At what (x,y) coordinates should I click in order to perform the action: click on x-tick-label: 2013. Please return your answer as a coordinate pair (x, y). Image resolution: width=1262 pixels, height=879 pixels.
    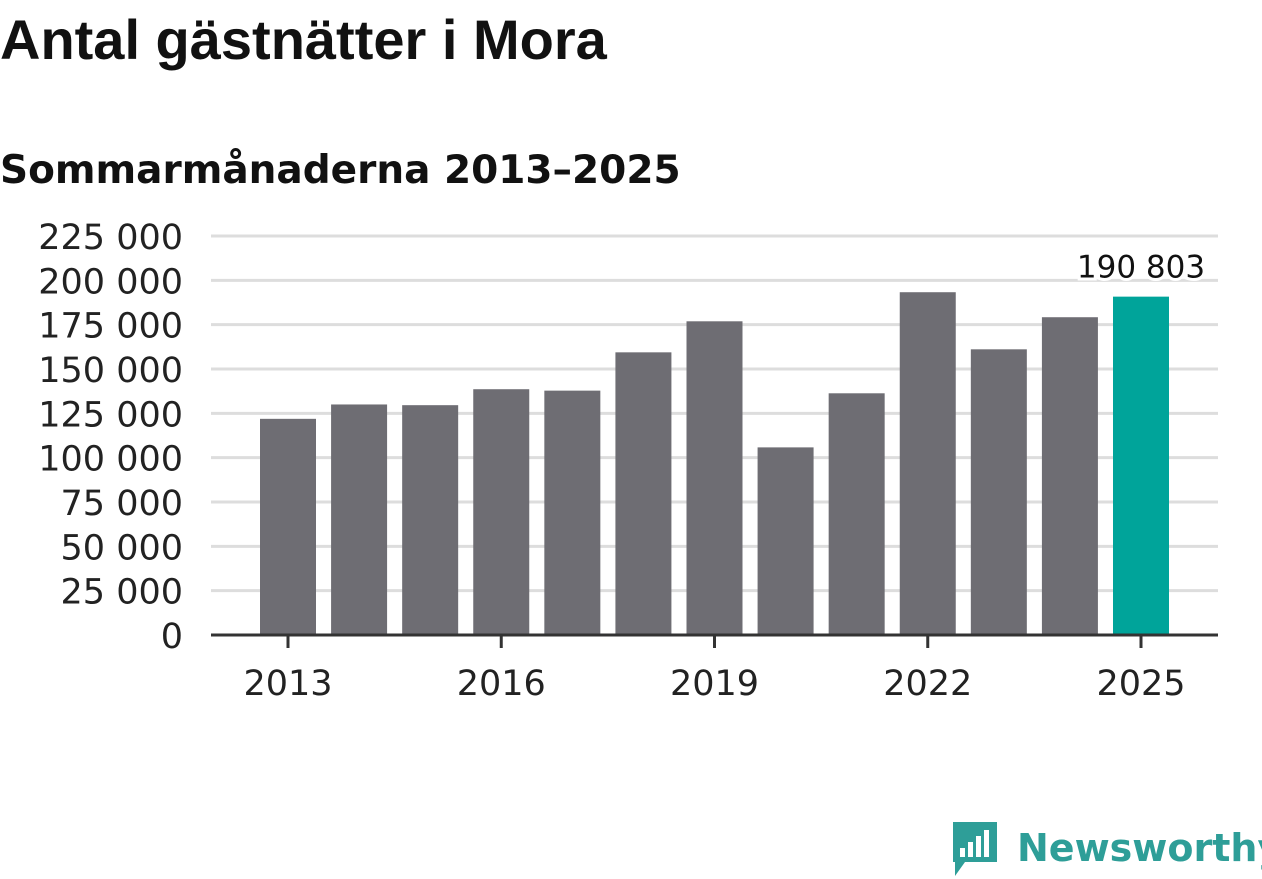
    Looking at the image, I should click on (287, 684).